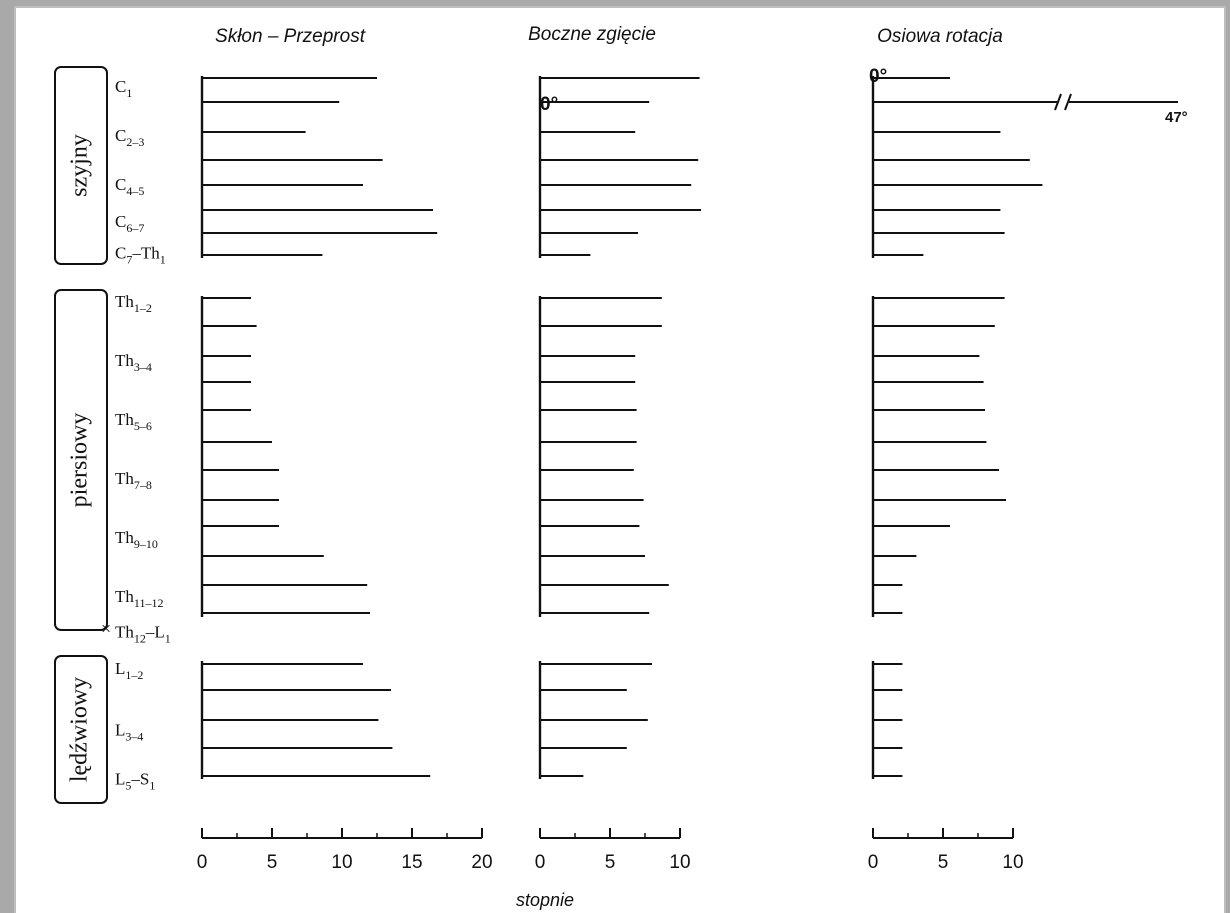 The width and height of the screenshot is (1230, 913). I want to click on segment-label-cervical-3: C6–7, so click(129, 223).